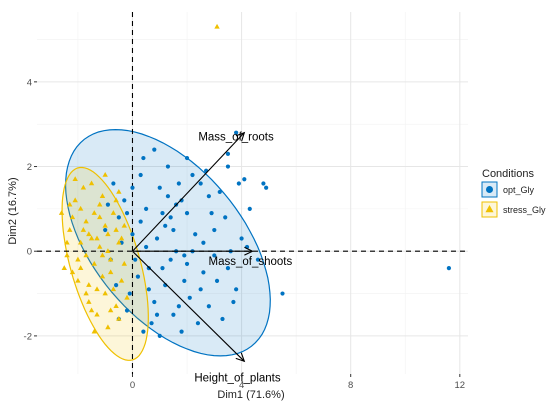 This screenshot has height=409, width=550. I want to click on legend-title: Conditions, so click(508, 174).